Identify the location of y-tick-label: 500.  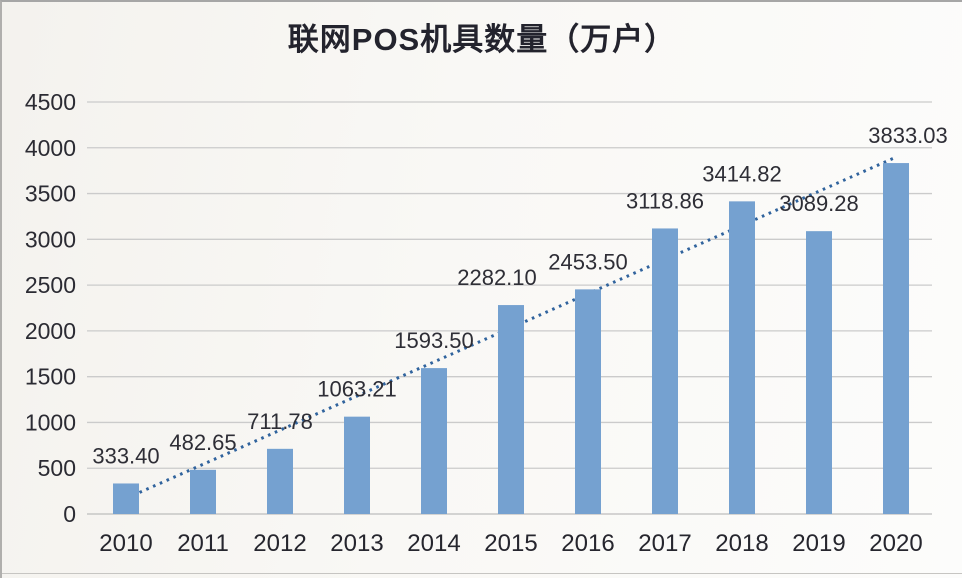
(57, 468).